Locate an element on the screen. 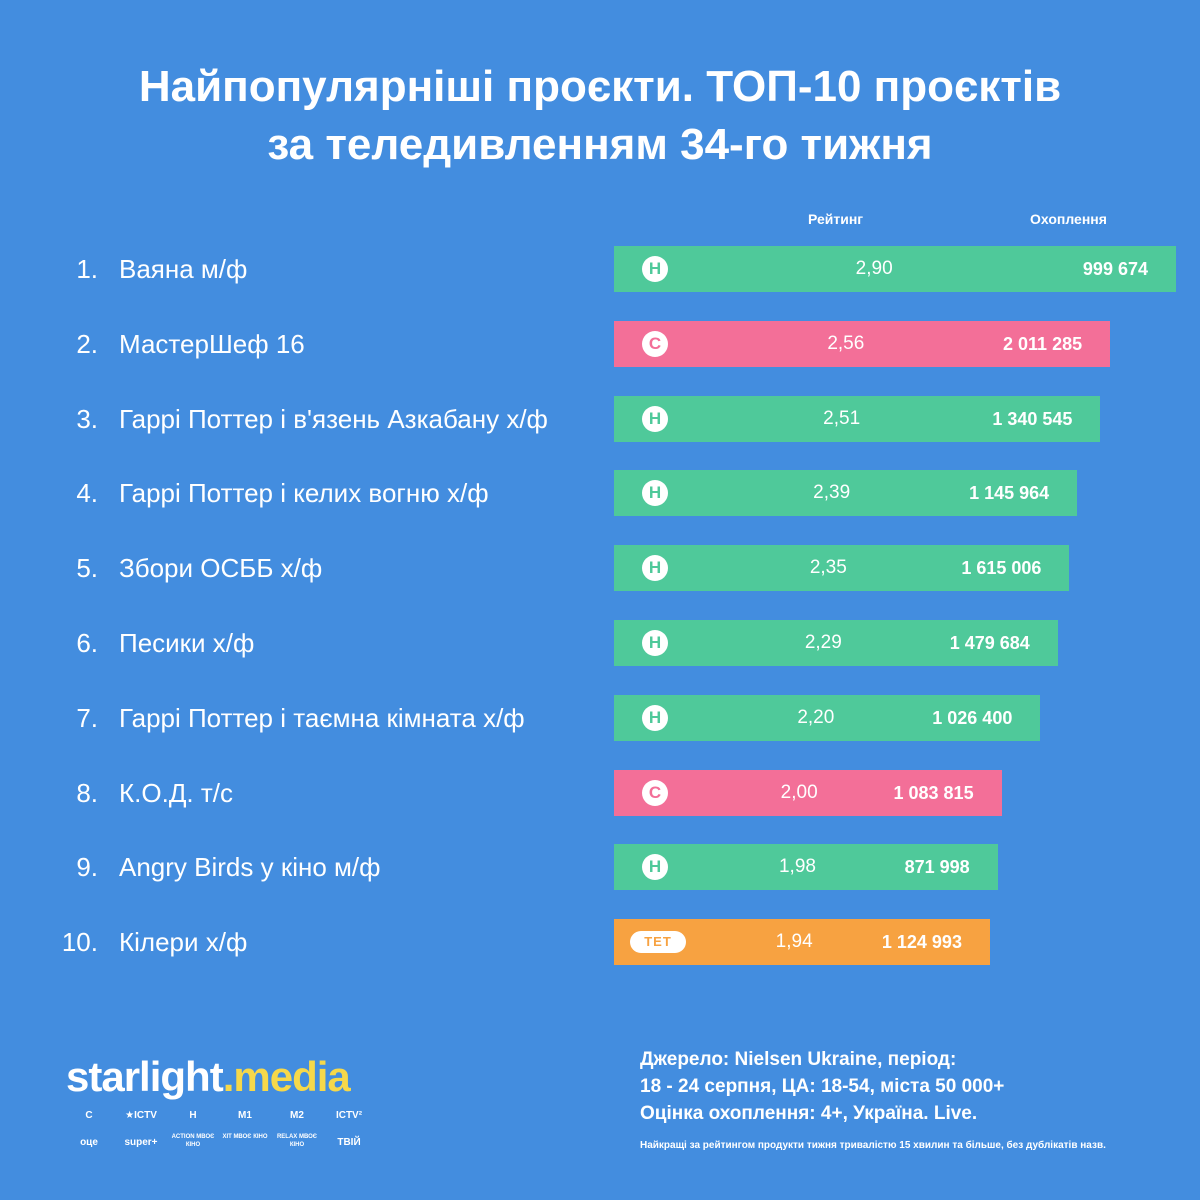 This screenshot has height=1200, width=1200. rating-bar: ТЕТ 1,94 1 124 993 is located at coordinates (802, 942).